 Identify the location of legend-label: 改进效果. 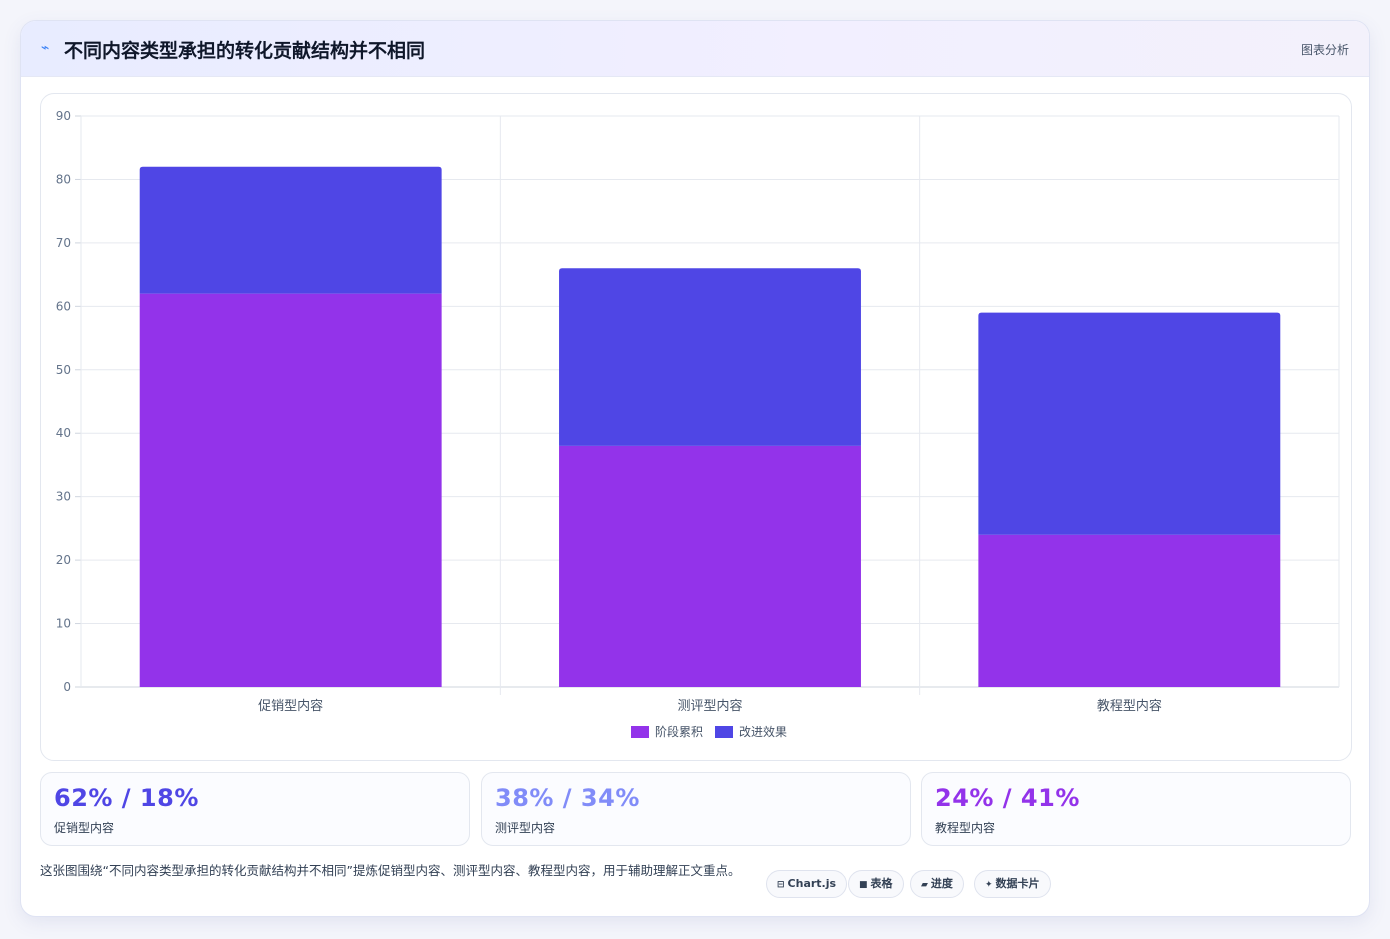
(763, 731).